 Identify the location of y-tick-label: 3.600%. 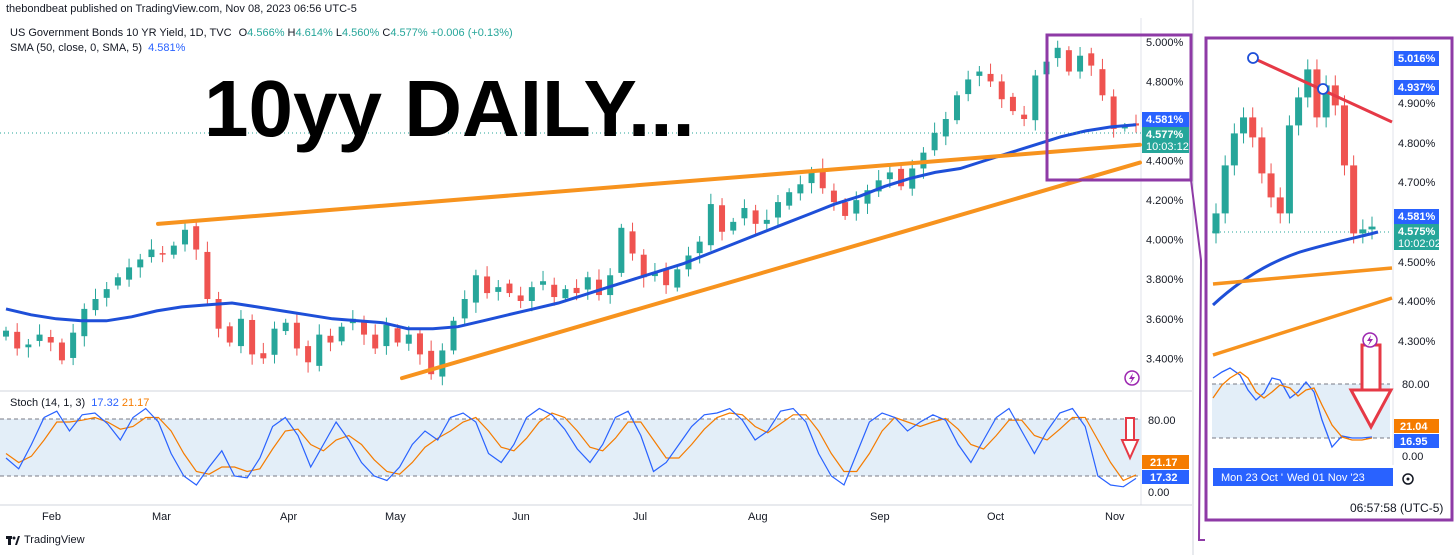
(1165, 320).